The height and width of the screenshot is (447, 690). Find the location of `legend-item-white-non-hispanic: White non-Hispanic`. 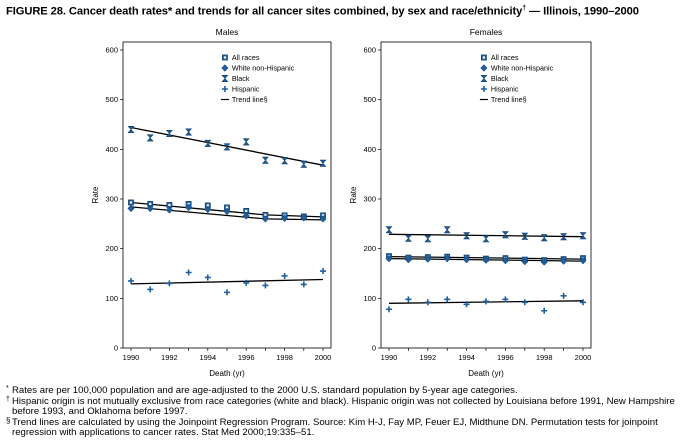

legend-item-white-non-hispanic: White non-Hispanic is located at coordinates (517, 68).